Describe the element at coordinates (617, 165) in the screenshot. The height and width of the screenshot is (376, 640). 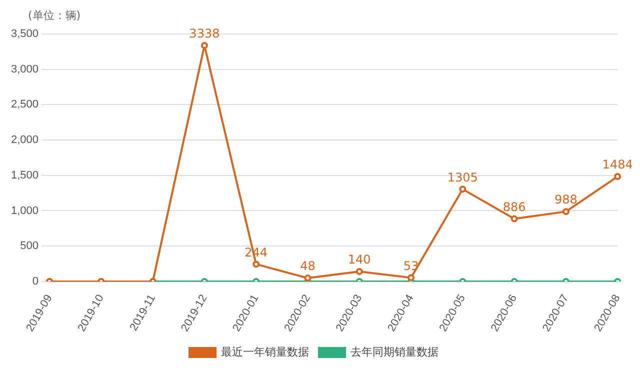
I see `data-label: 1484` at that location.